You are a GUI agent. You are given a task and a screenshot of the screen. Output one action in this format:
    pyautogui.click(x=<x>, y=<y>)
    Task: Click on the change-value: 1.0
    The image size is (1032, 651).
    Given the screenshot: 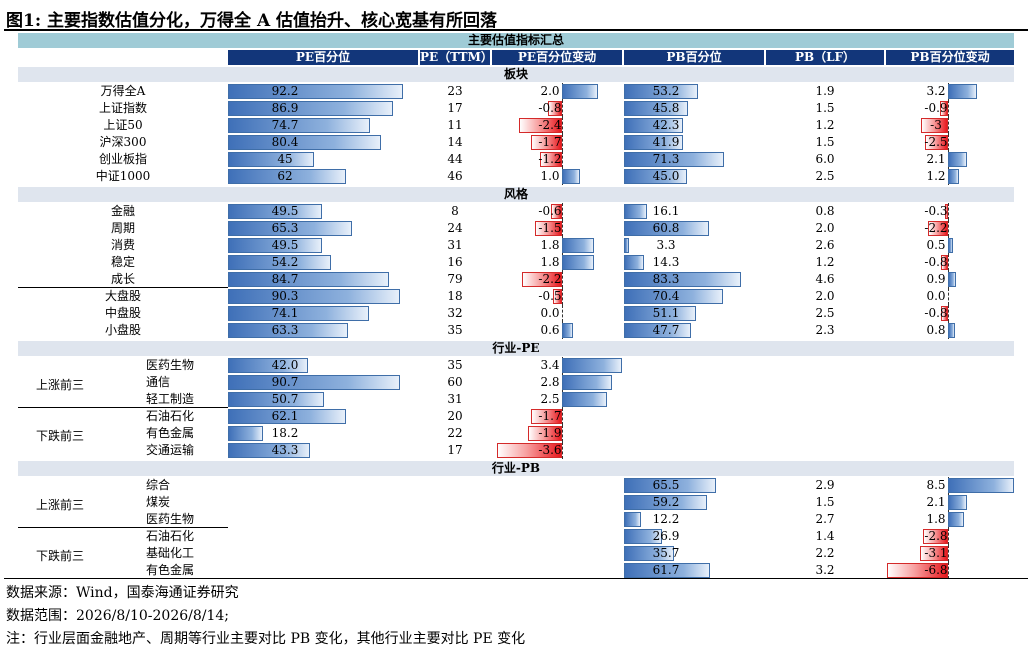 What is the action you would take?
    pyautogui.click(x=550, y=176)
    